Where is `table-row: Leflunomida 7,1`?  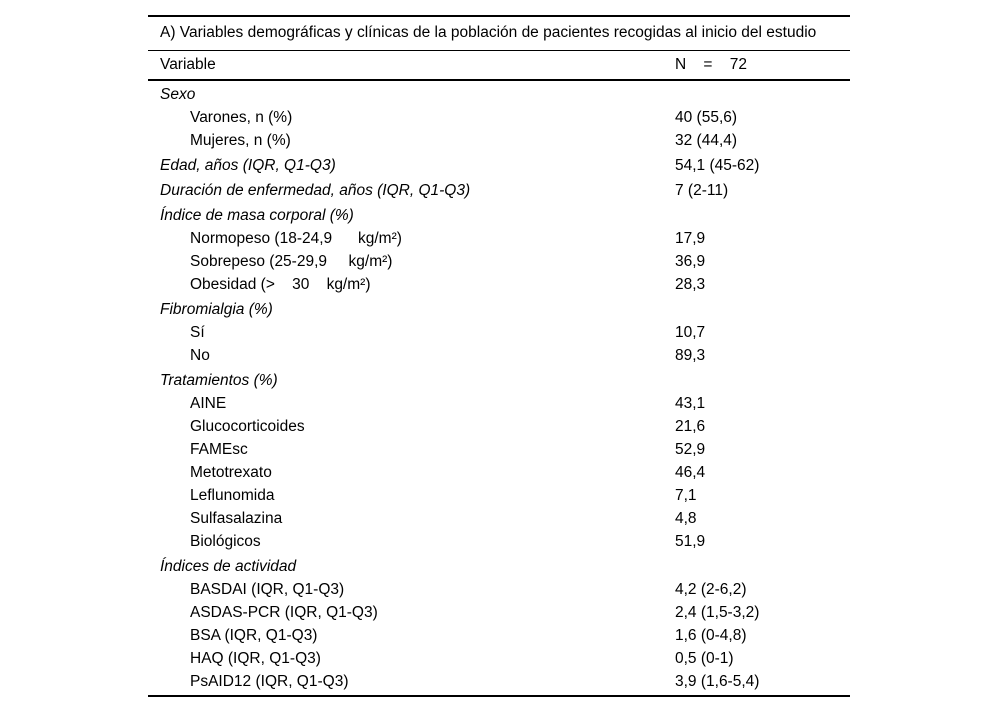 table-row: Leflunomida 7,1 is located at coordinates (499, 495).